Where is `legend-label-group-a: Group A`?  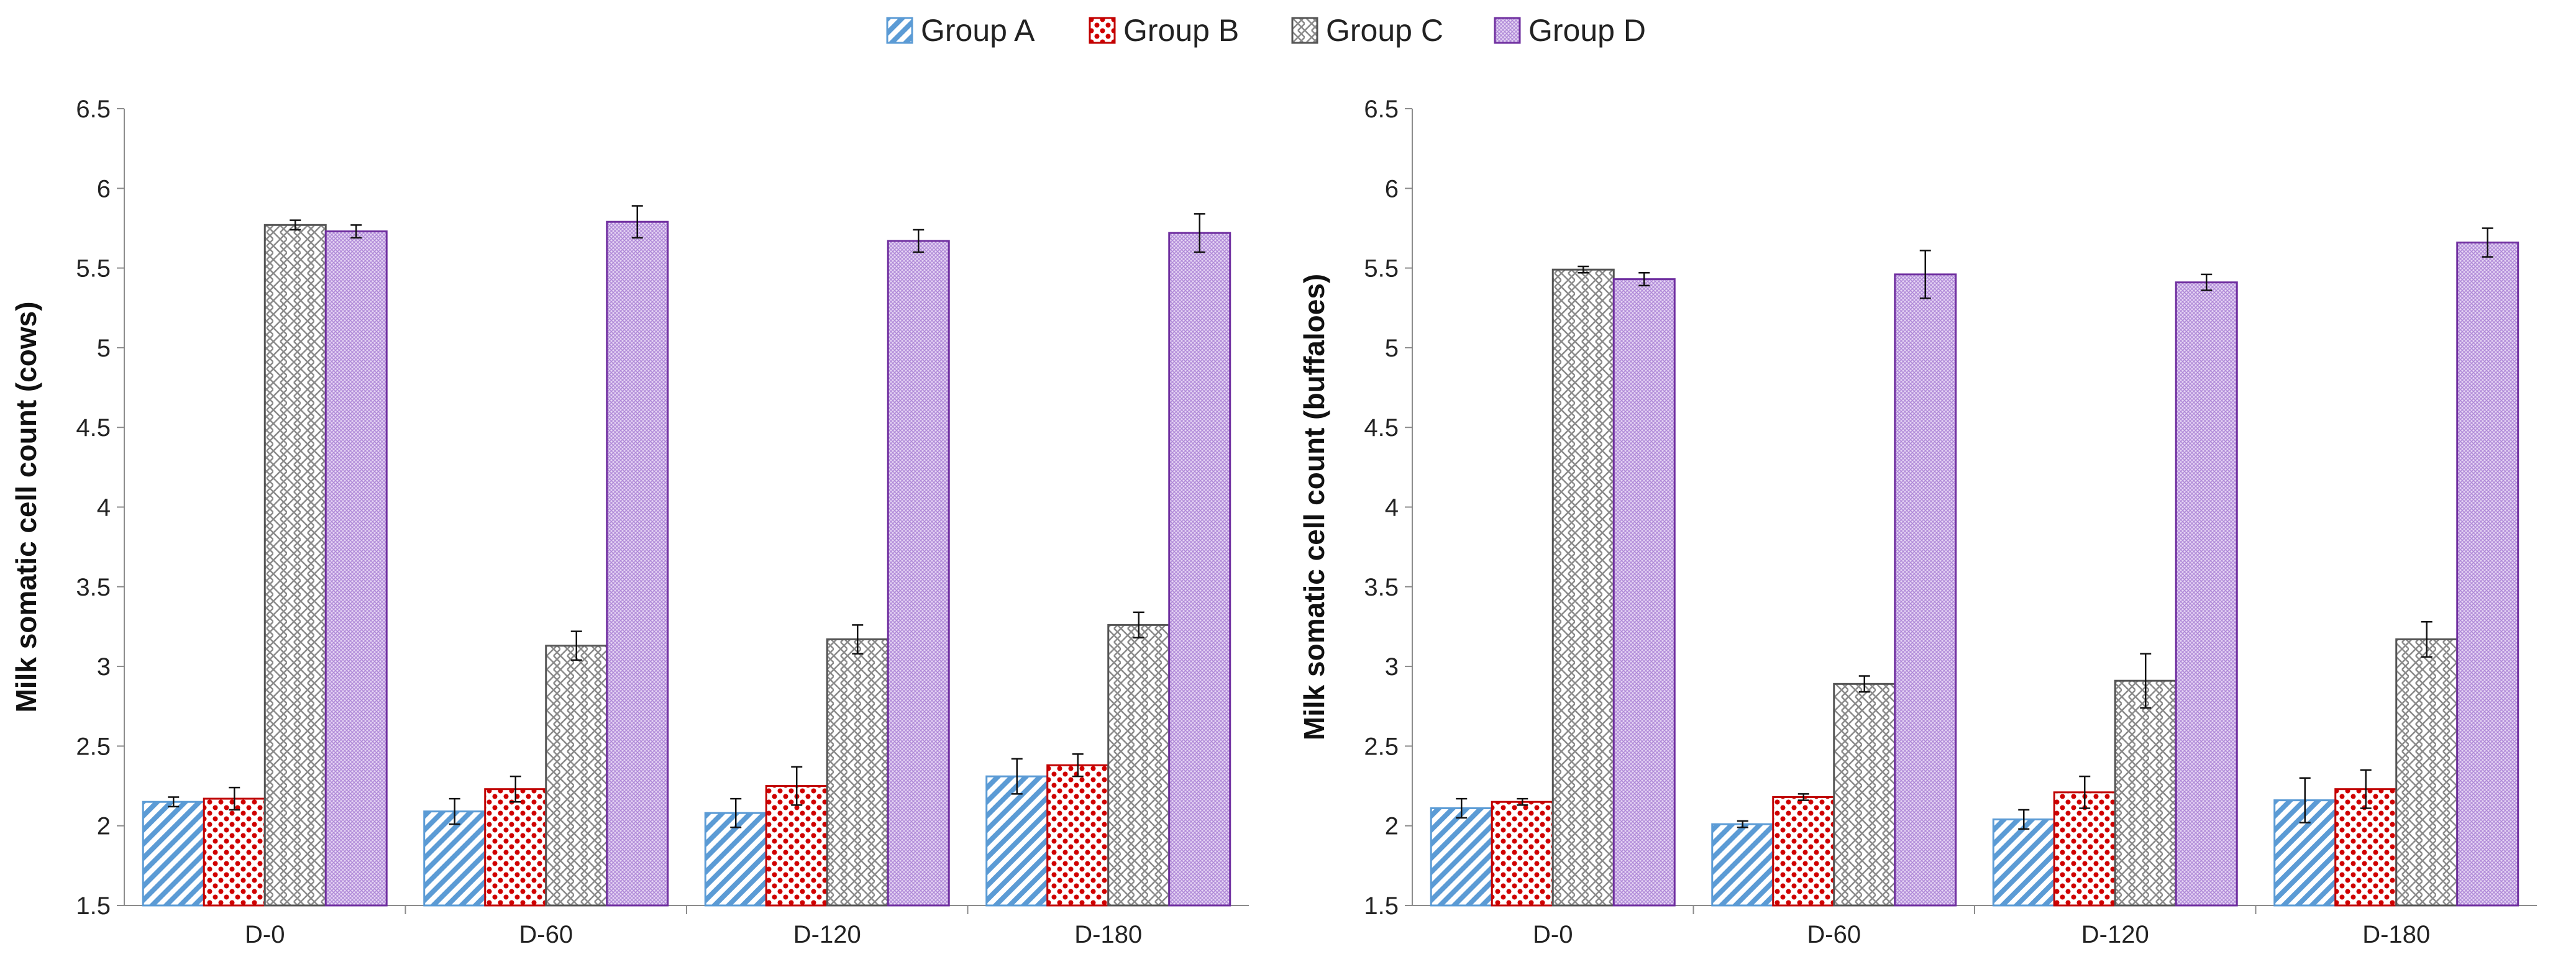 legend-label-group-a: Group A is located at coordinates (978, 30).